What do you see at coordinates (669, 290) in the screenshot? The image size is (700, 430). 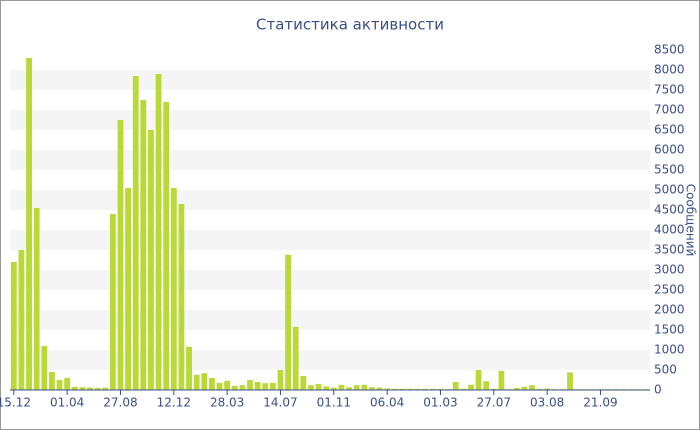 I see `y-tick-label: 2500` at bounding box center [669, 290].